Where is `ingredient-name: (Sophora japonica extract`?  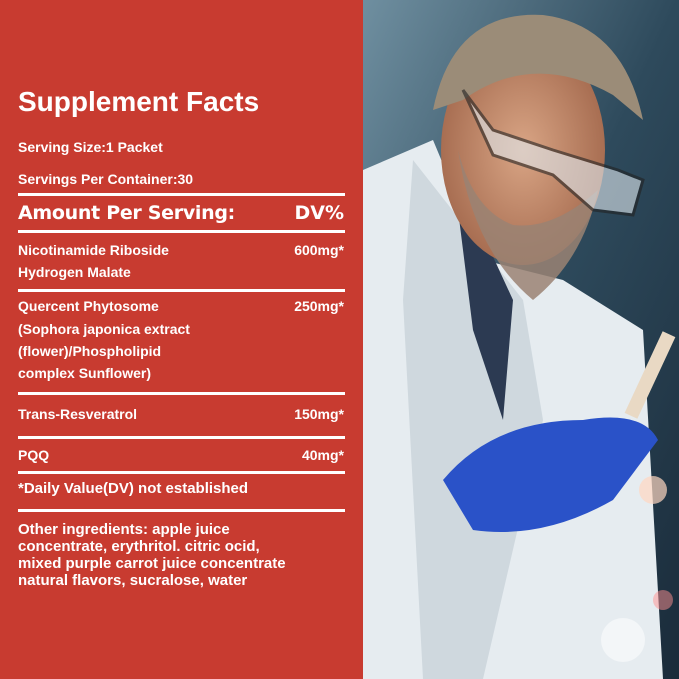 ingredient-name: (Sophora japonica extract is located at coordinates (104, 329).